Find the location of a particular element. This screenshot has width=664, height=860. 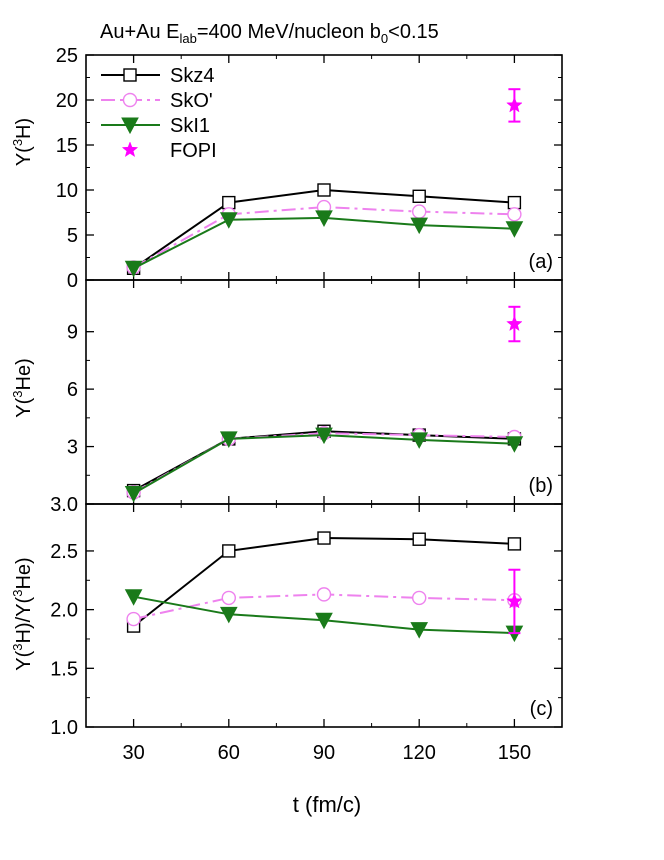

y-tick-label: 20 is located at coordinates (67, 101).